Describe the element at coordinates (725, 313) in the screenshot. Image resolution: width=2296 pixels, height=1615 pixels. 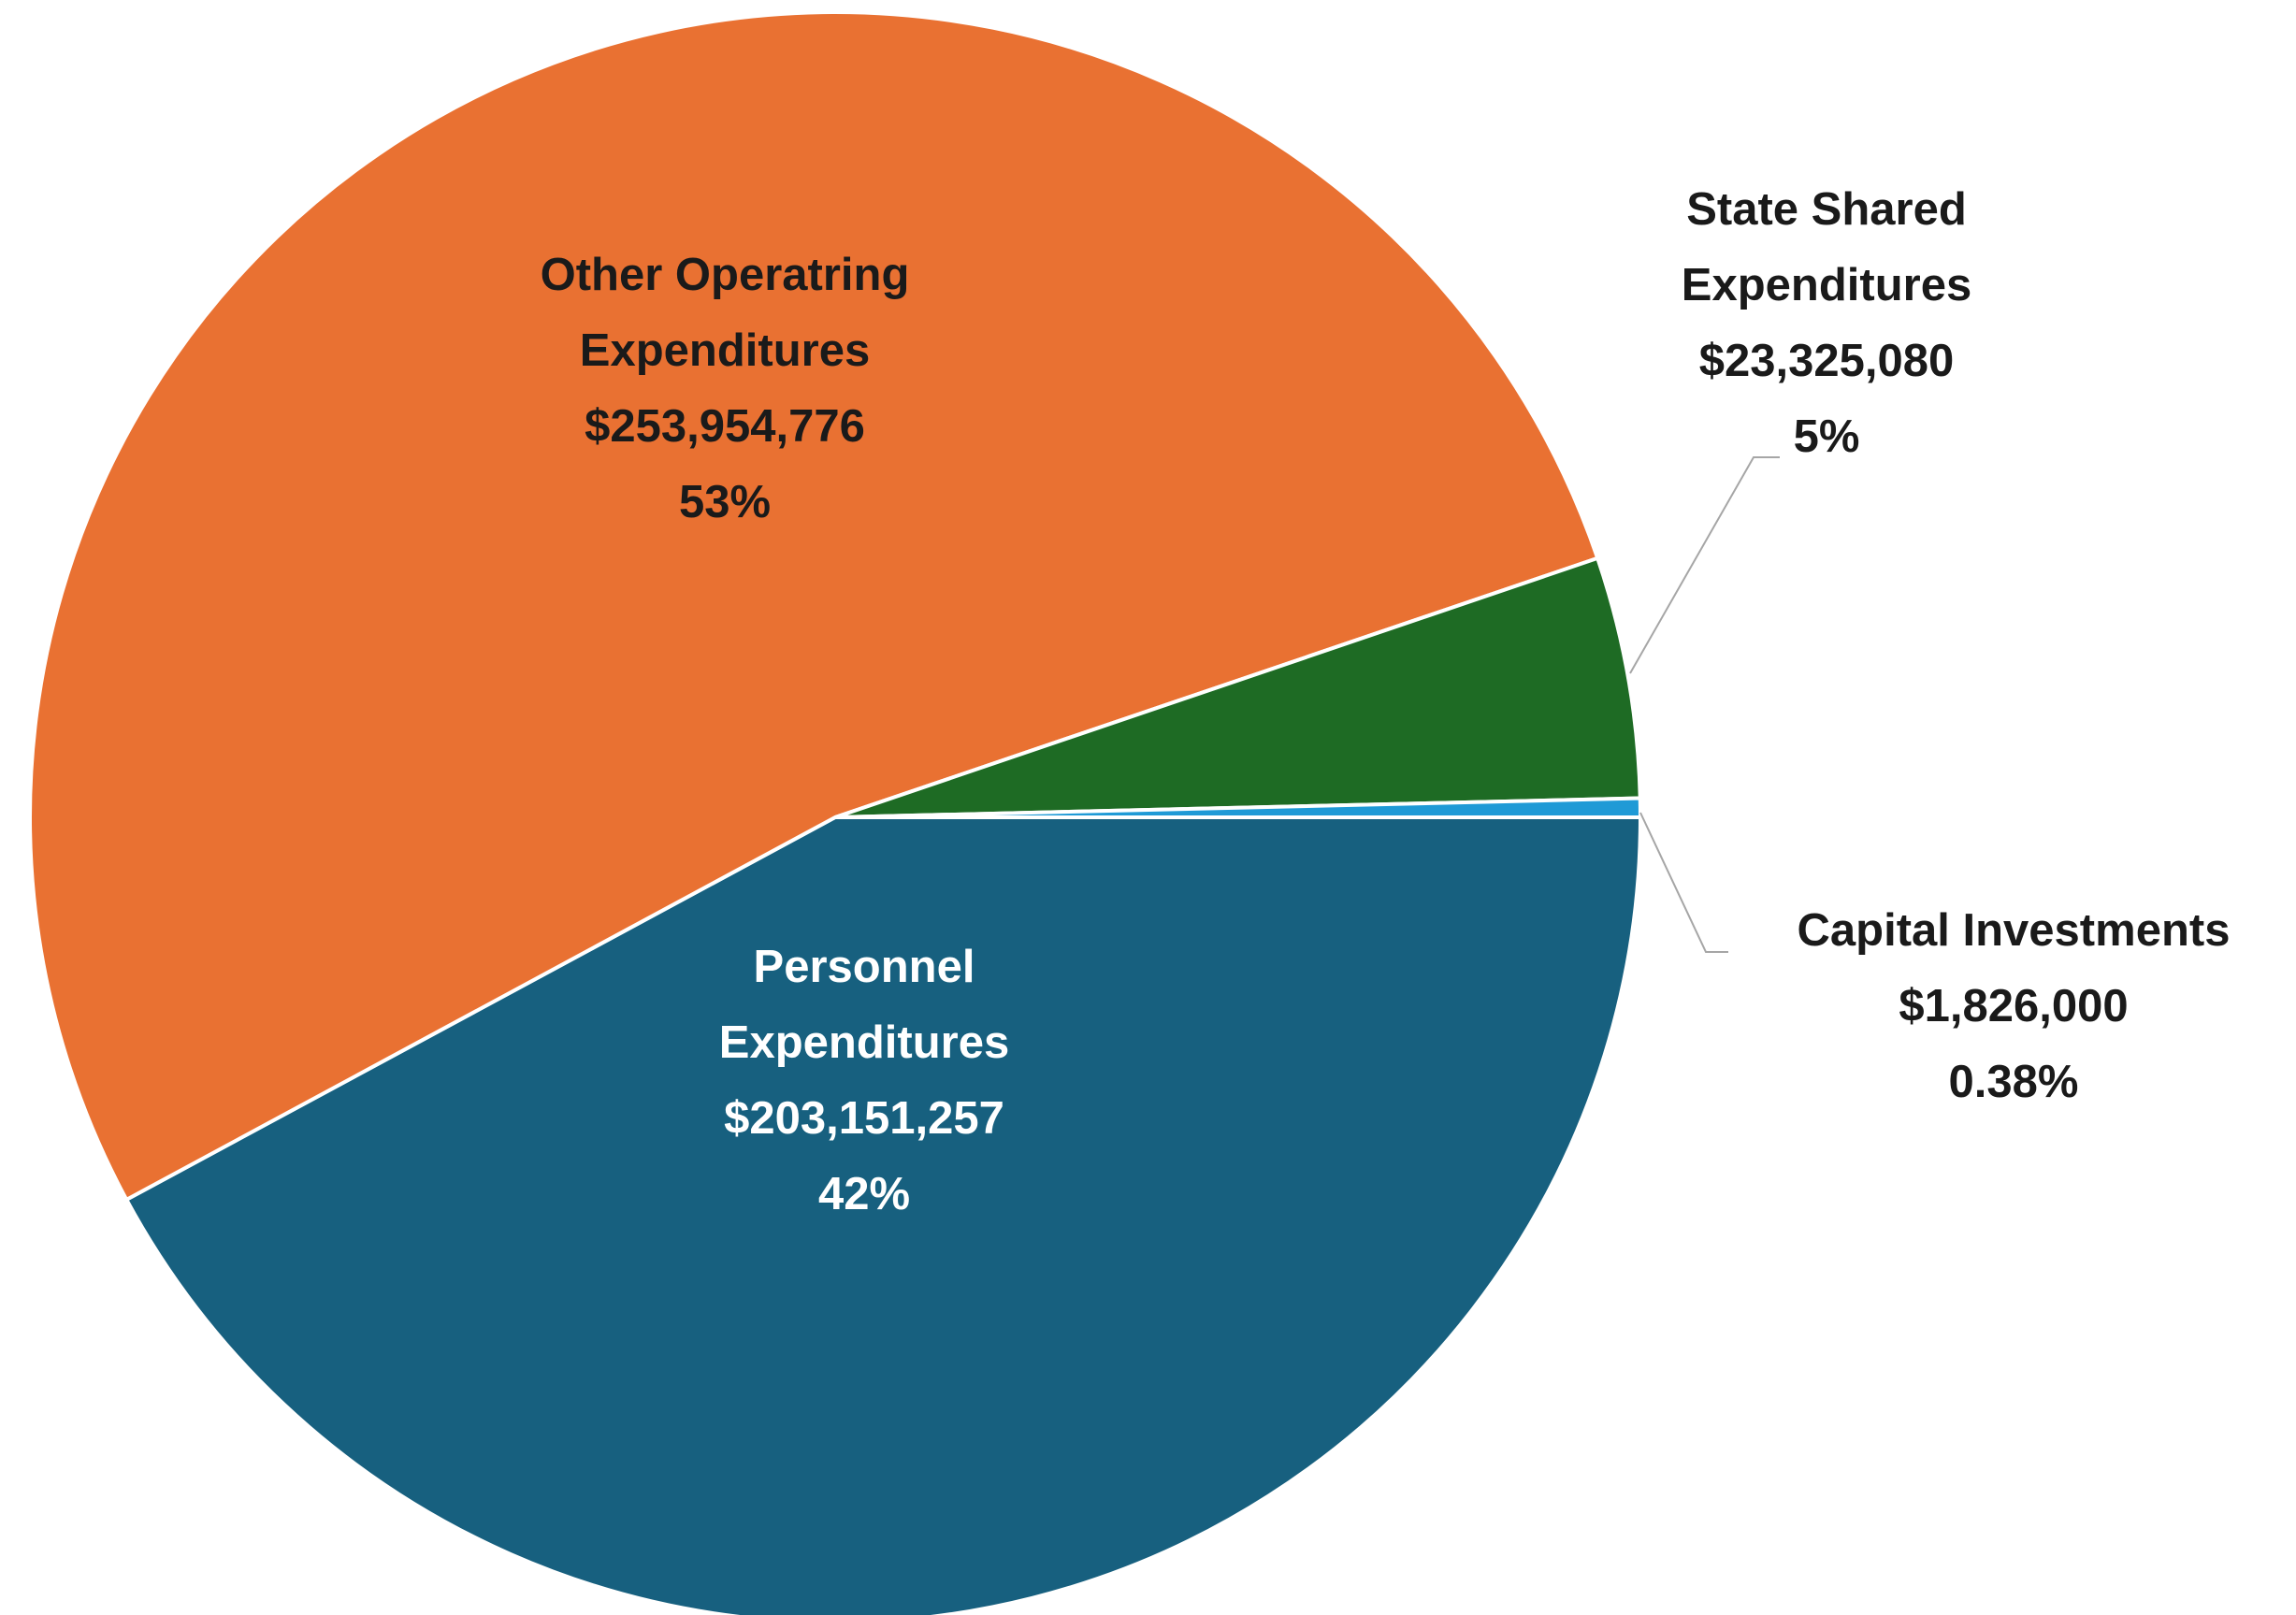
I see `slice-category: Other Operatring Expenditures` at that location.